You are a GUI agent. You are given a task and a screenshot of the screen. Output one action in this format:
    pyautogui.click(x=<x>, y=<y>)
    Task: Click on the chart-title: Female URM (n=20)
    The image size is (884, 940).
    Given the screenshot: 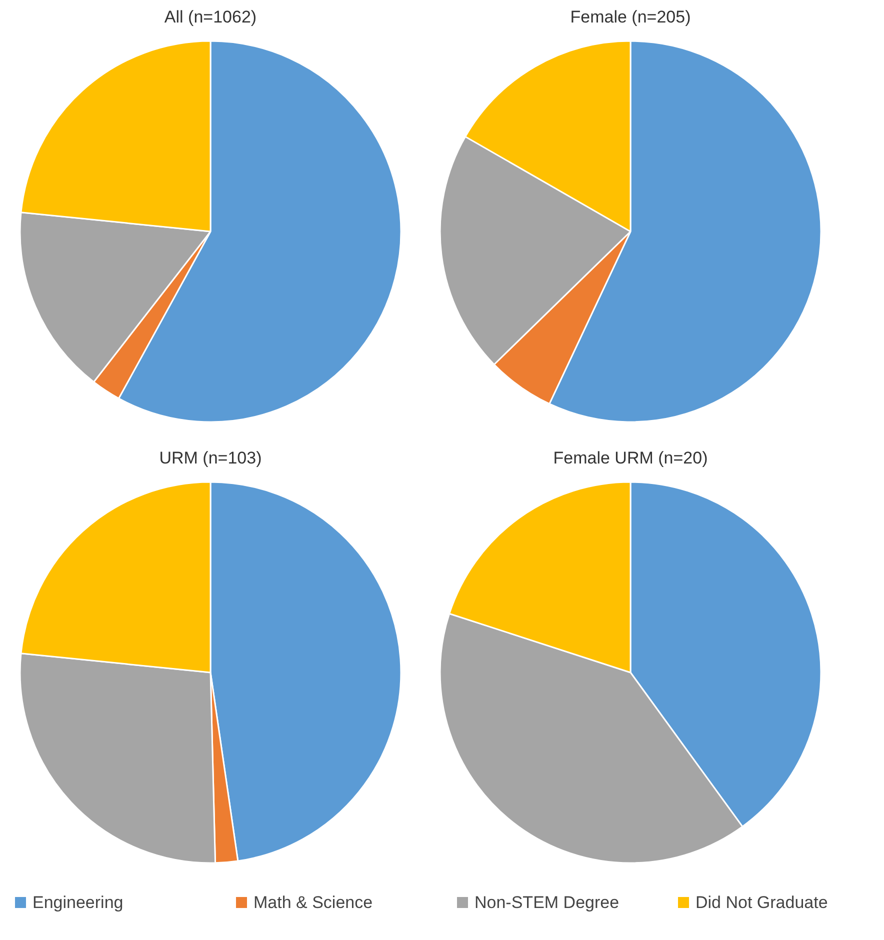 What is the action you would take?
    pyautogui.click(x=630, y=458)
    